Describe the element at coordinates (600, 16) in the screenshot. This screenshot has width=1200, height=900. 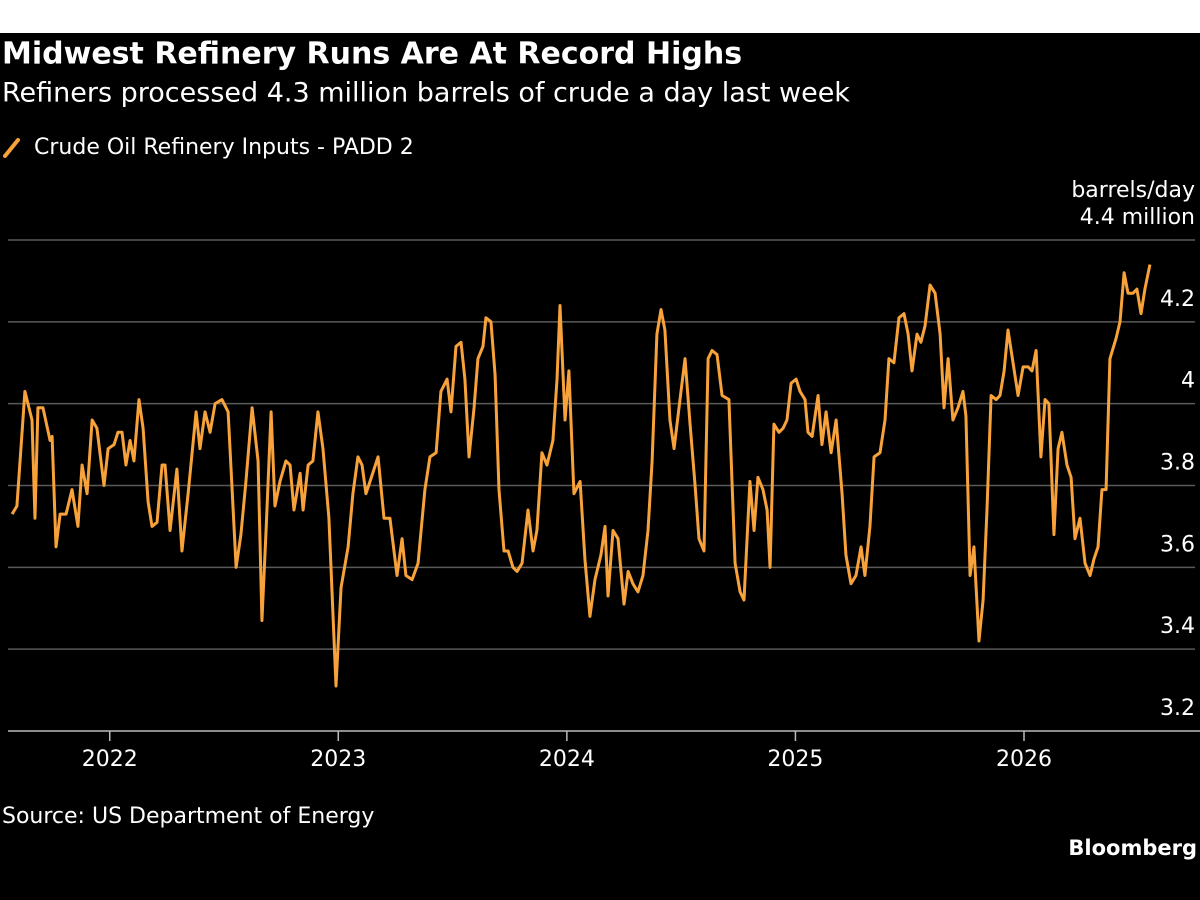
I see `top-strip` at that location.